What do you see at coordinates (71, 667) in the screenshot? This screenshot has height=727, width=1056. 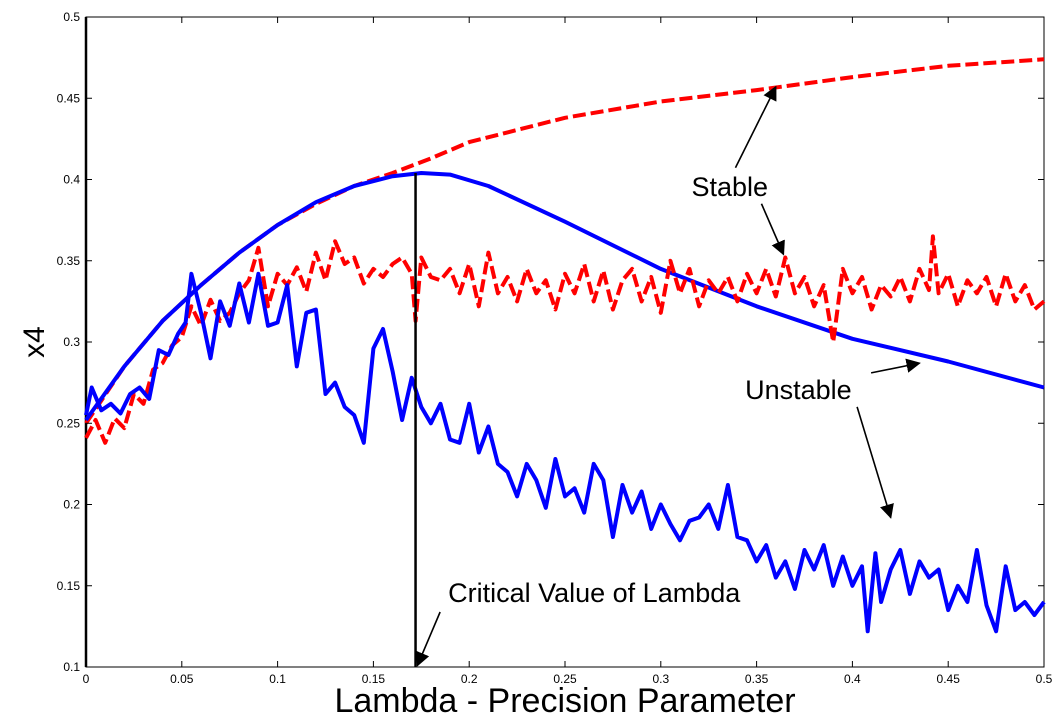 I see `y-tick-label: 0.1` at bounding box center [71, 667].